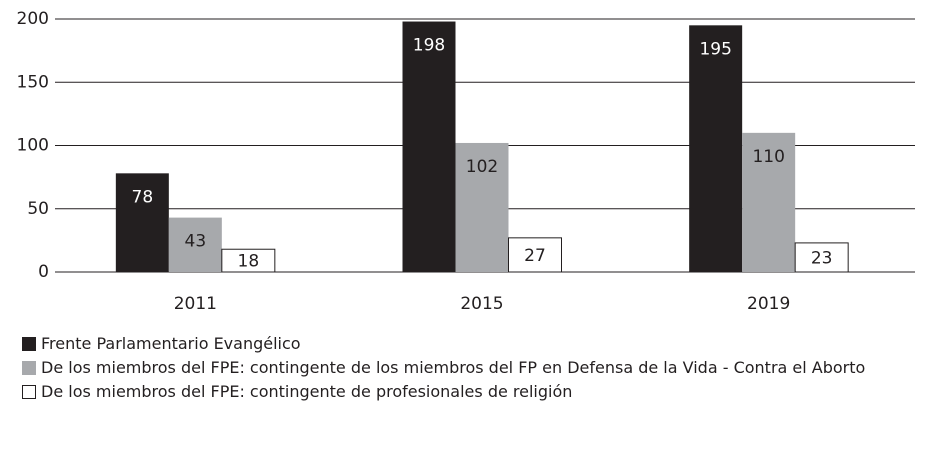 The height and width of the screenshot is (449, 927). I want to click on y-tick-label: 150, so click(33, 82).